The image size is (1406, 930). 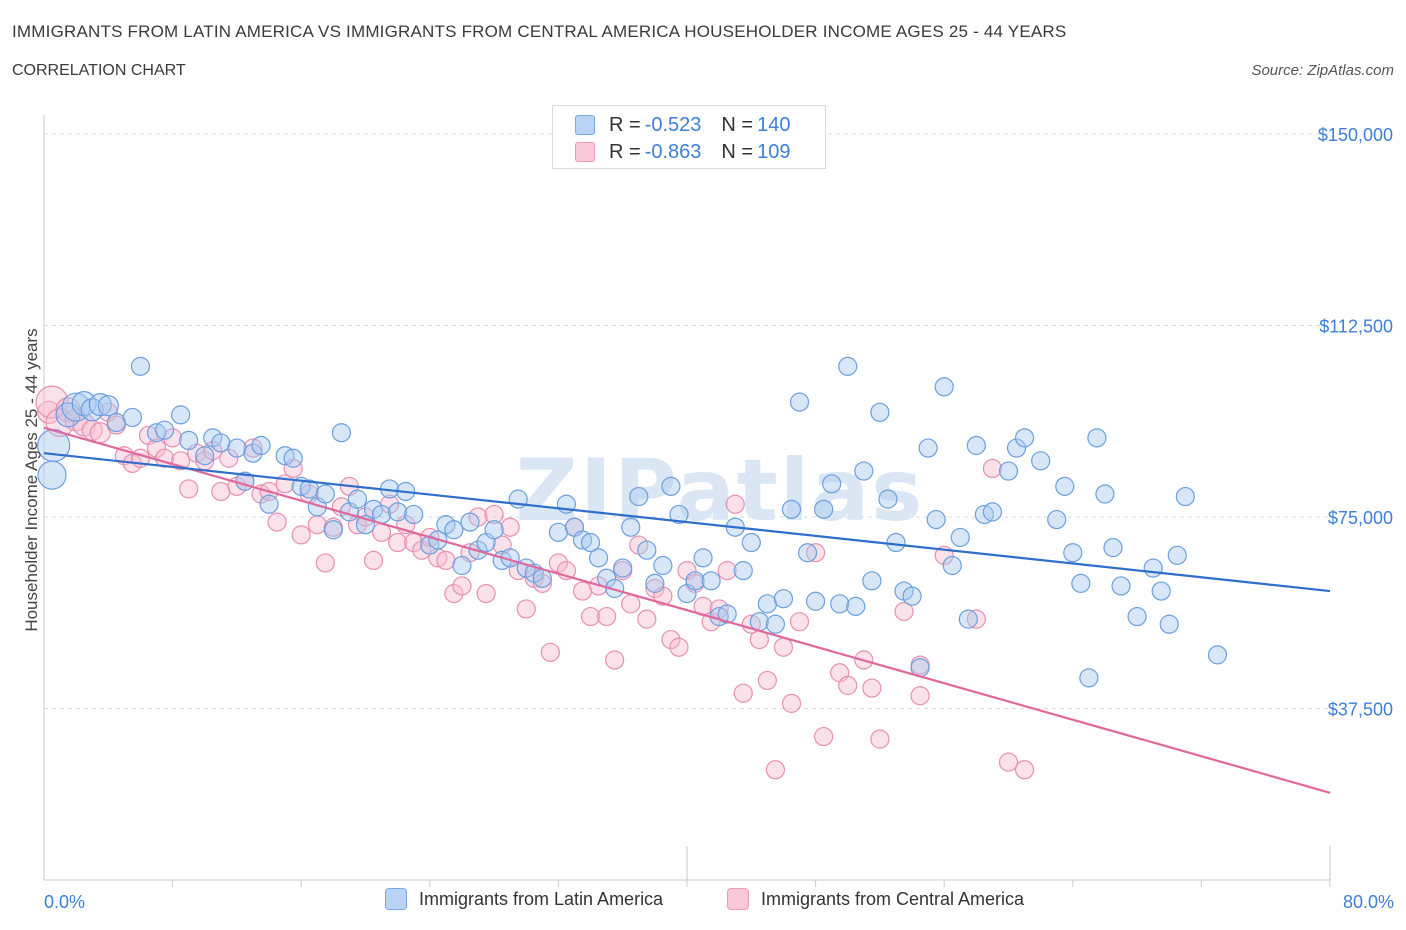 What do you see at coordinates (1360, 710) in the screenshot?
I see `y-tick-label: $37,500` at bounding box center [1360, 710].